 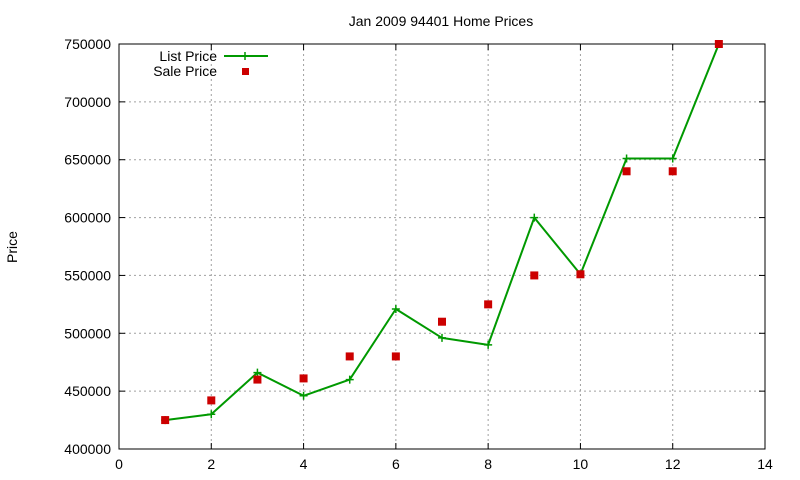 What do you see at coordinates (87, 44) in the screenshot?
I see `y-tick-label: 750000` at bounding box center [87, 44].